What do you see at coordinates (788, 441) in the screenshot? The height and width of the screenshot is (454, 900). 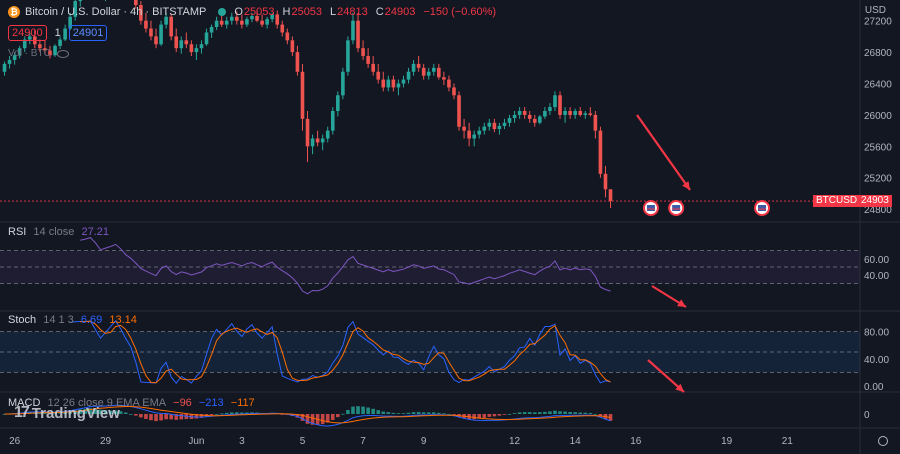 I see `time-tick-label: 21` at bounding box center [788, 441].